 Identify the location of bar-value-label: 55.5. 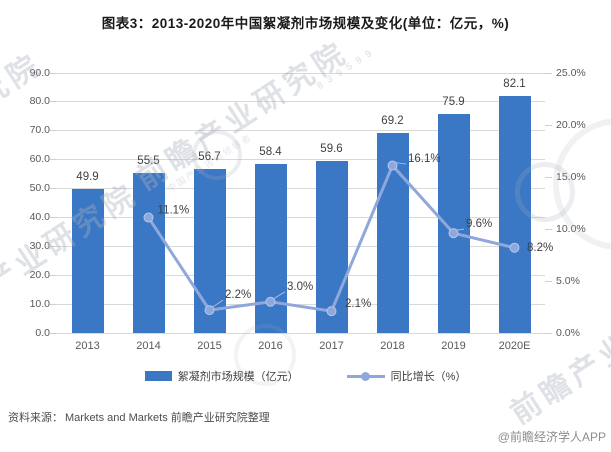
(148, 160).